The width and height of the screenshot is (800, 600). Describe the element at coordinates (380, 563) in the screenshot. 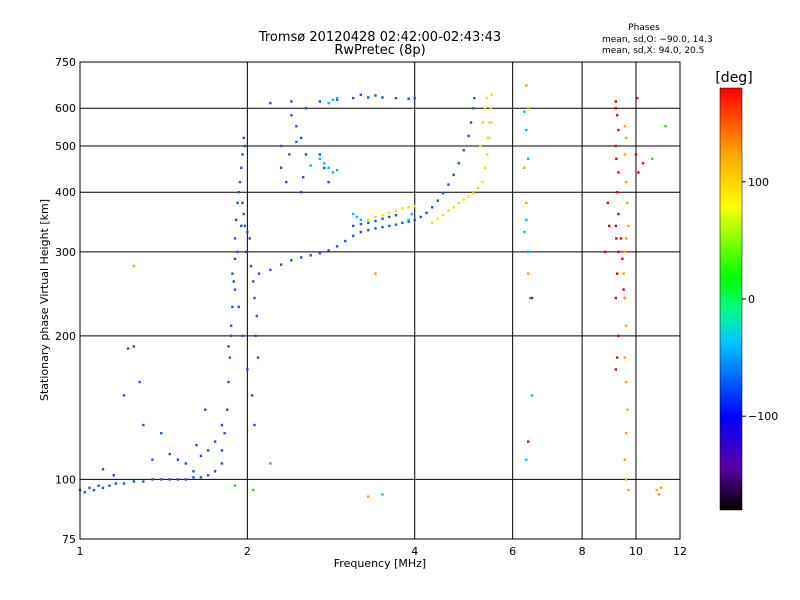

I see `x-axis-label: Frequency [MHz]` at that location.